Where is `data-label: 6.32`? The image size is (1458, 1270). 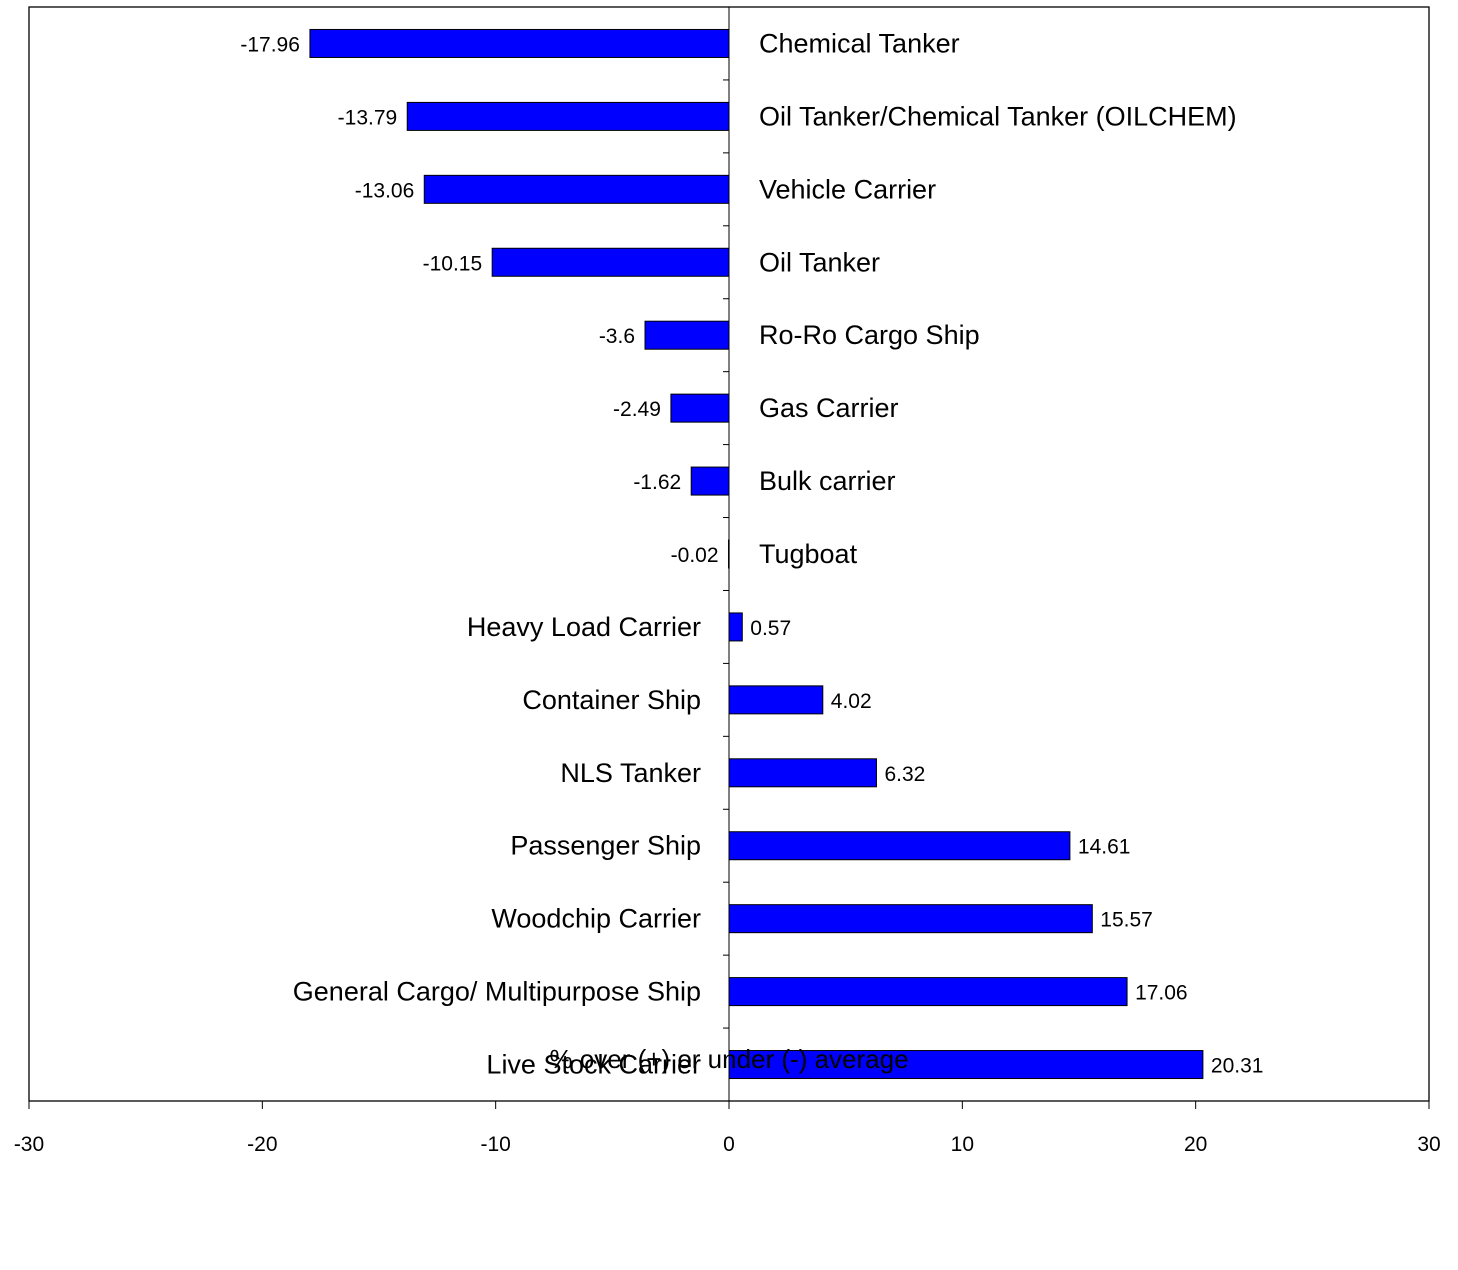
data-label: 6.32 is located at coordinates (904, 774).